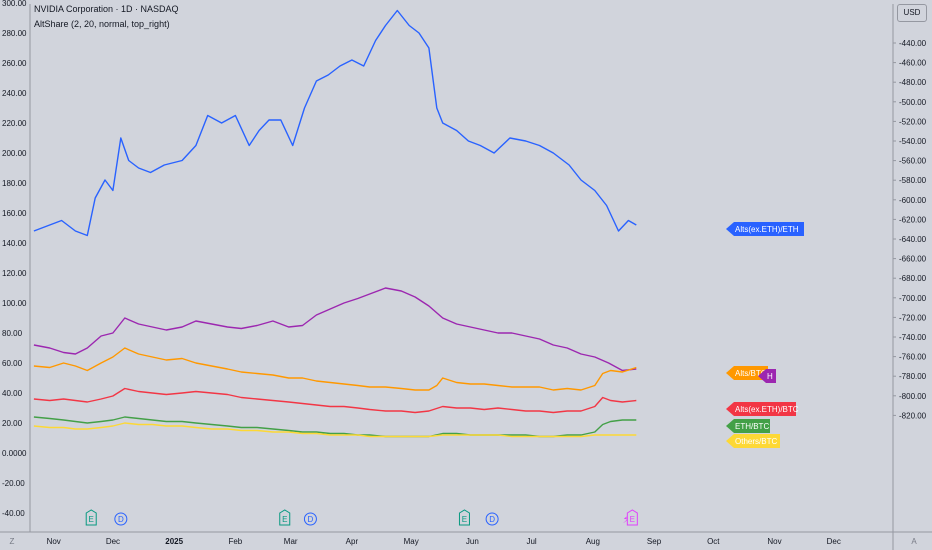  Describe the element at coordinates (174, 541) in the screenshot. I see `x-tick-label: 2025` at that location.